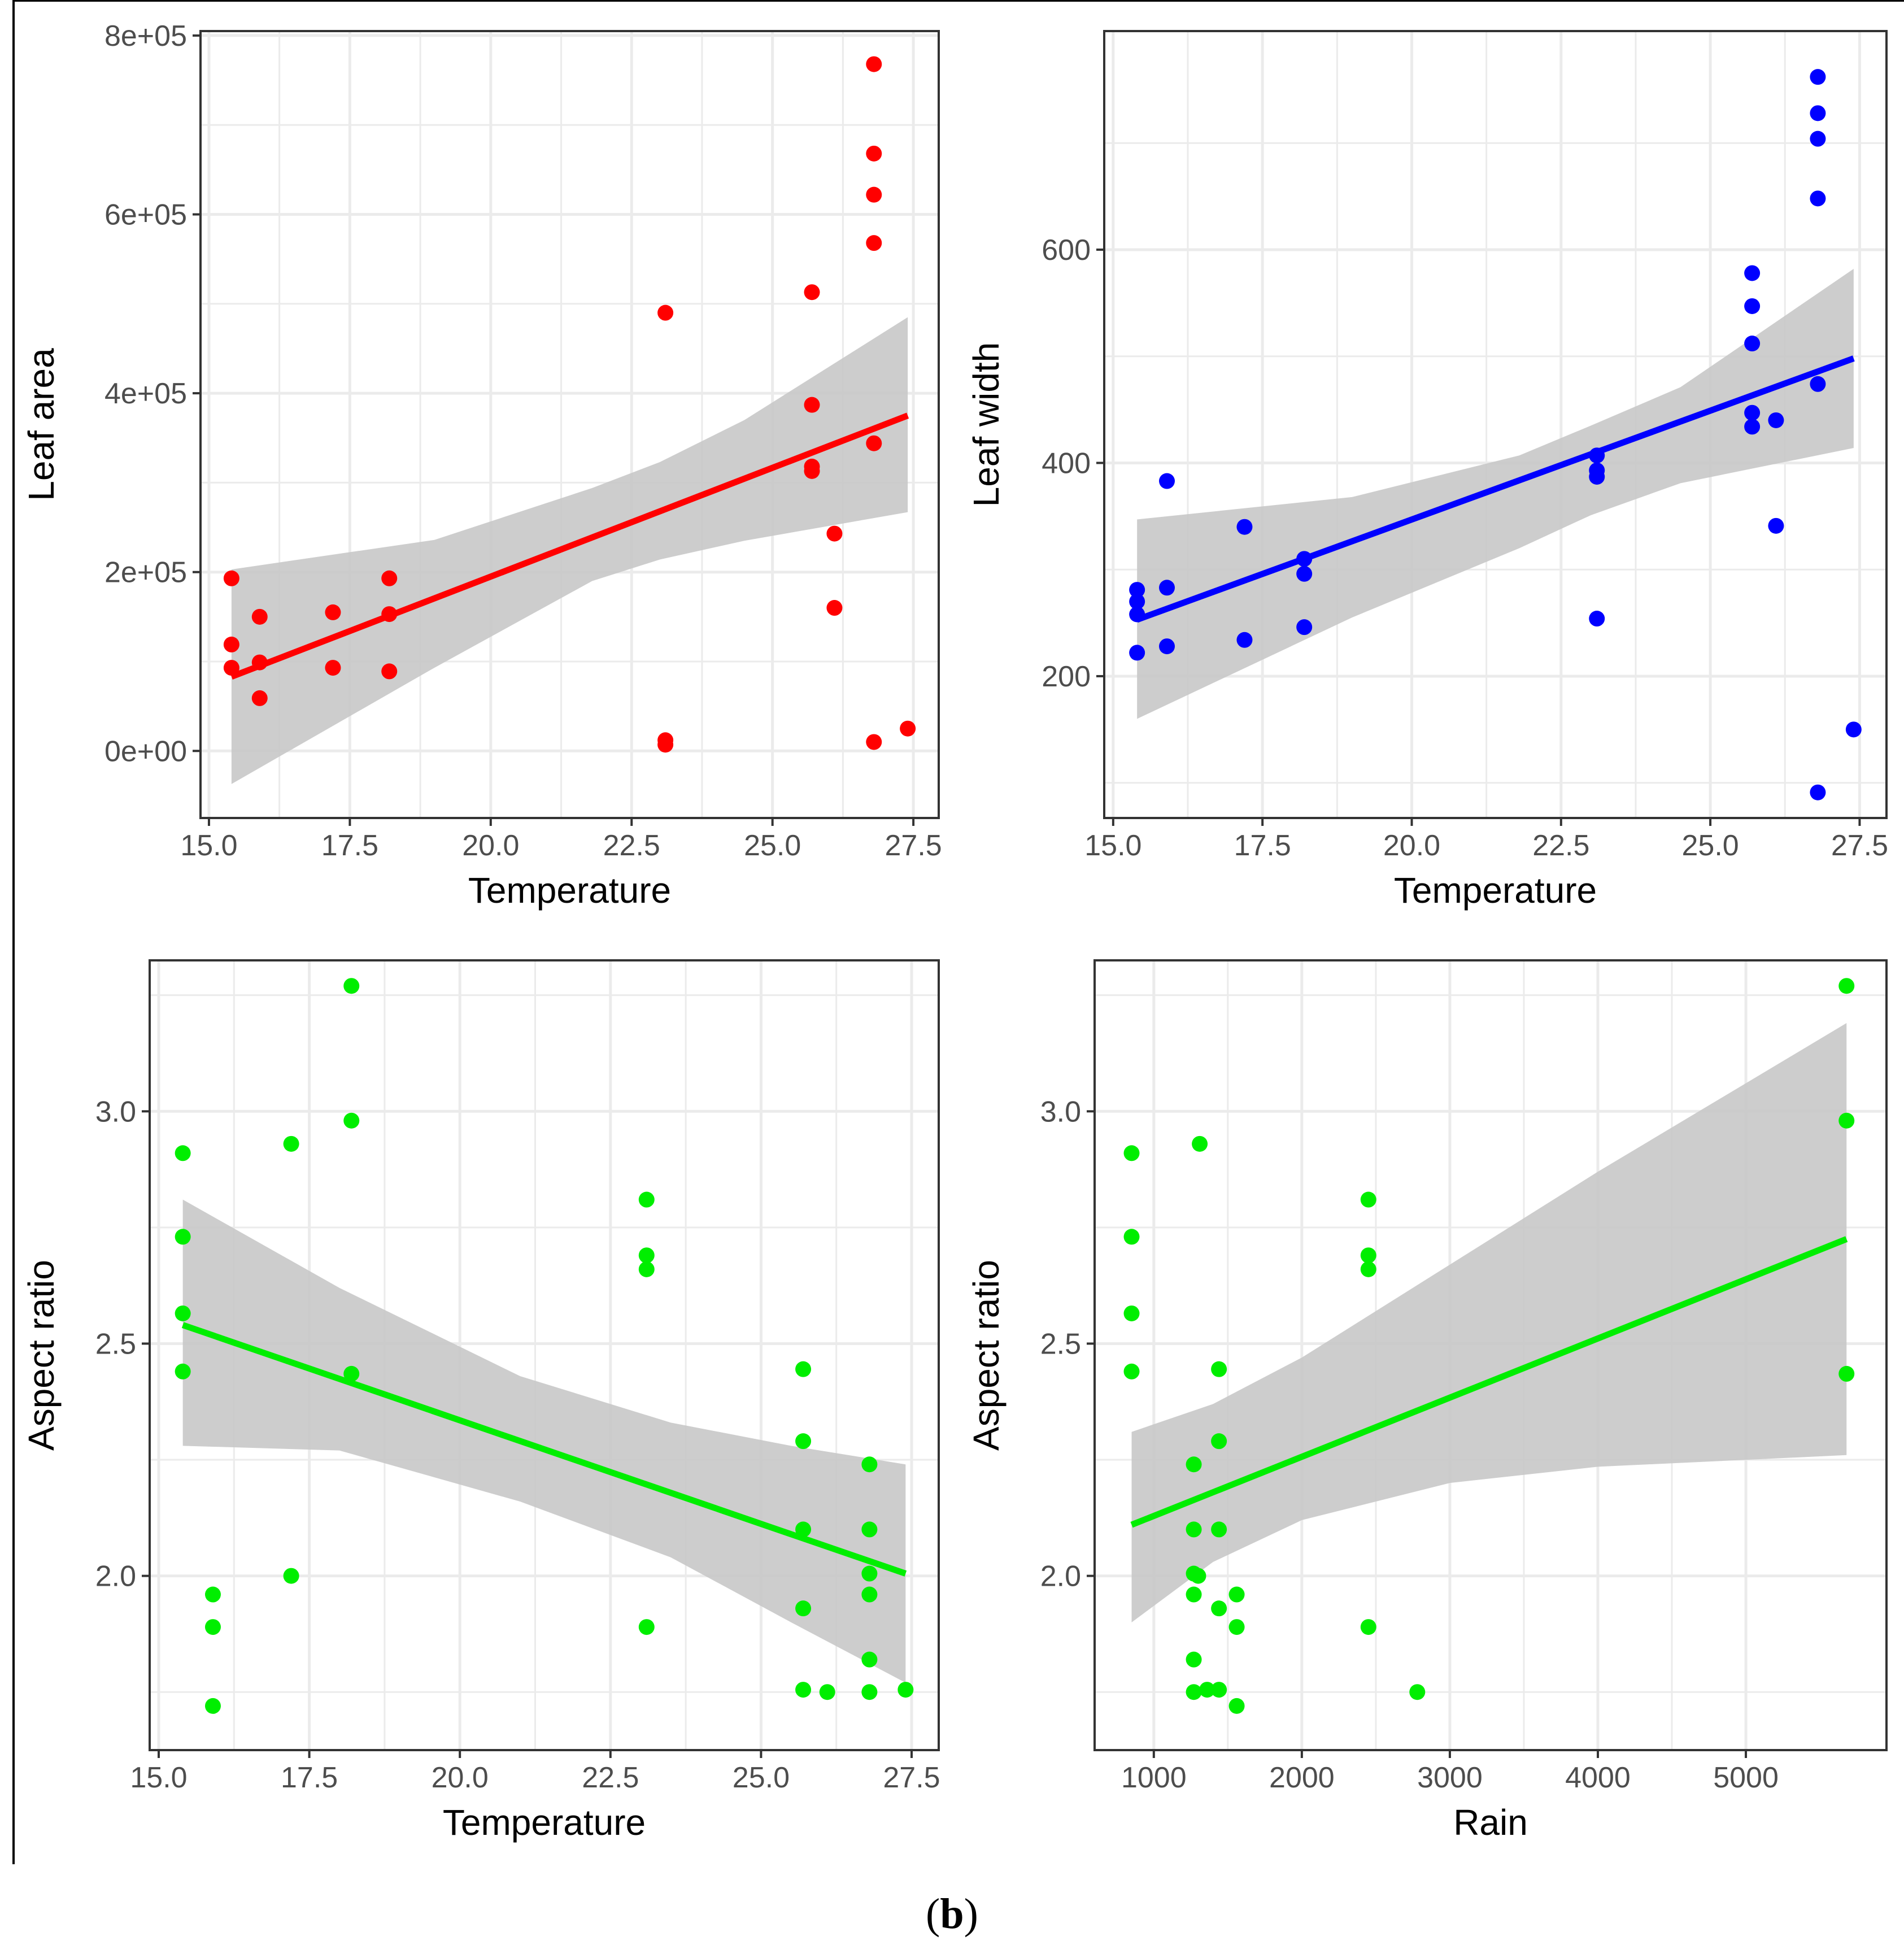 The height and width of the screenshot is (1945, 1904). What do you see at coordinates (490, 845) in the screenshot?
I see `x-tick-label: 20.0` at bounding box center [490, 845].